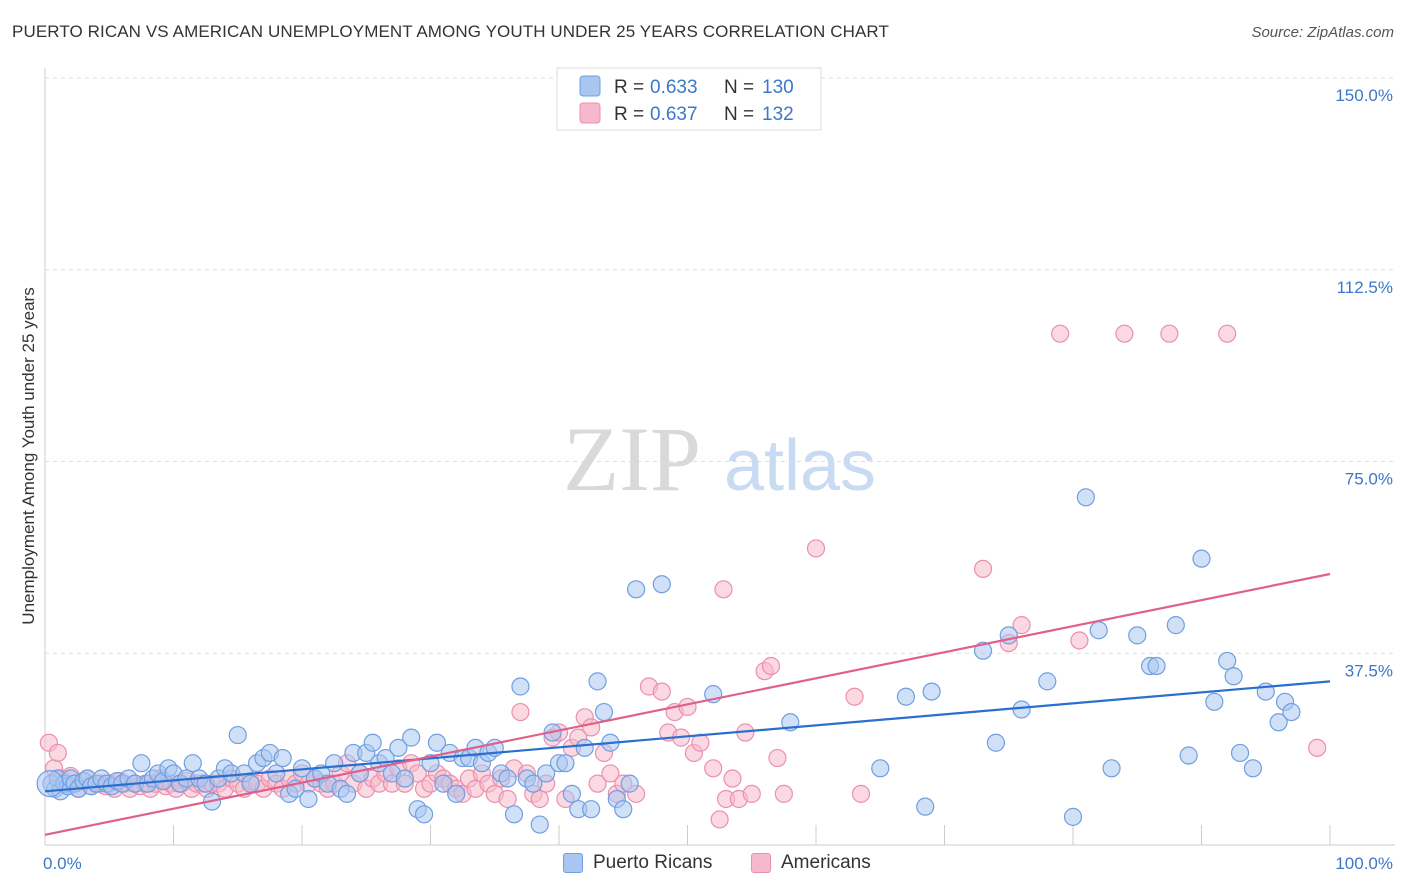 The height and width of the screenshot is (892, 1406). I want to click on y-tick-label: 37.5%, so click(1369, 670).